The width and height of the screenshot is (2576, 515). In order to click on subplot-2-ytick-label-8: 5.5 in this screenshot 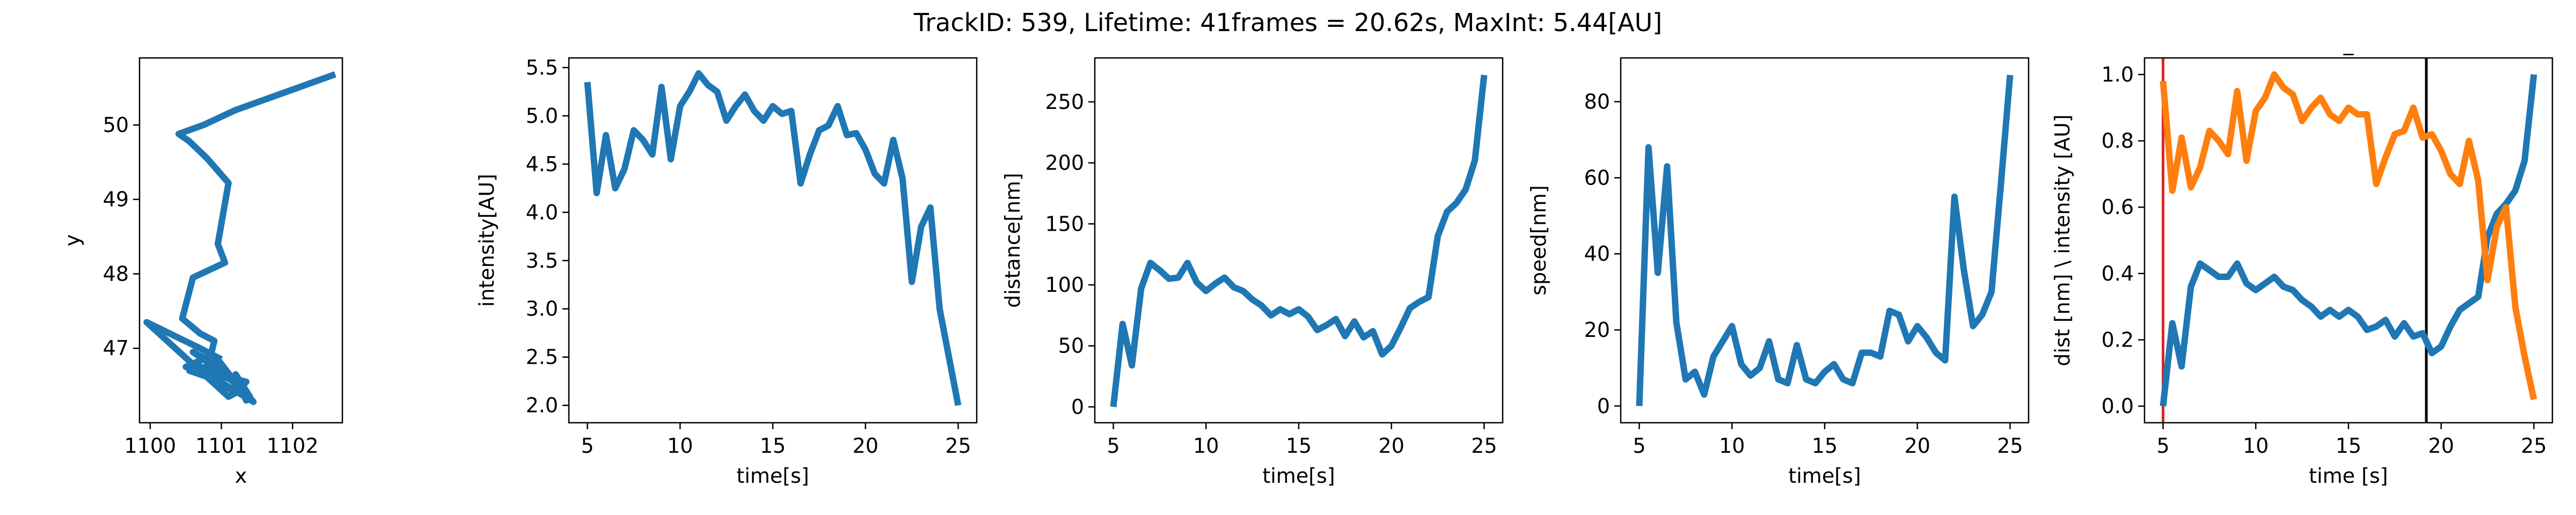, I will do `click(542, 67)`.